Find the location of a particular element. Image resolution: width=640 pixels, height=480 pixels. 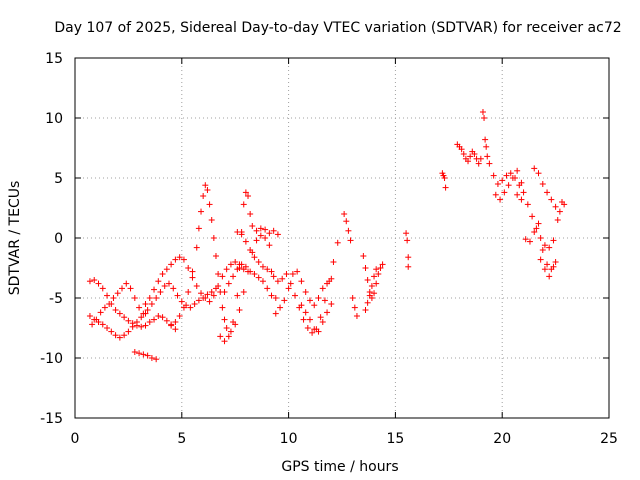

y-axis-label: SDTVAR / TECUs is located at coordinates (15, 238).